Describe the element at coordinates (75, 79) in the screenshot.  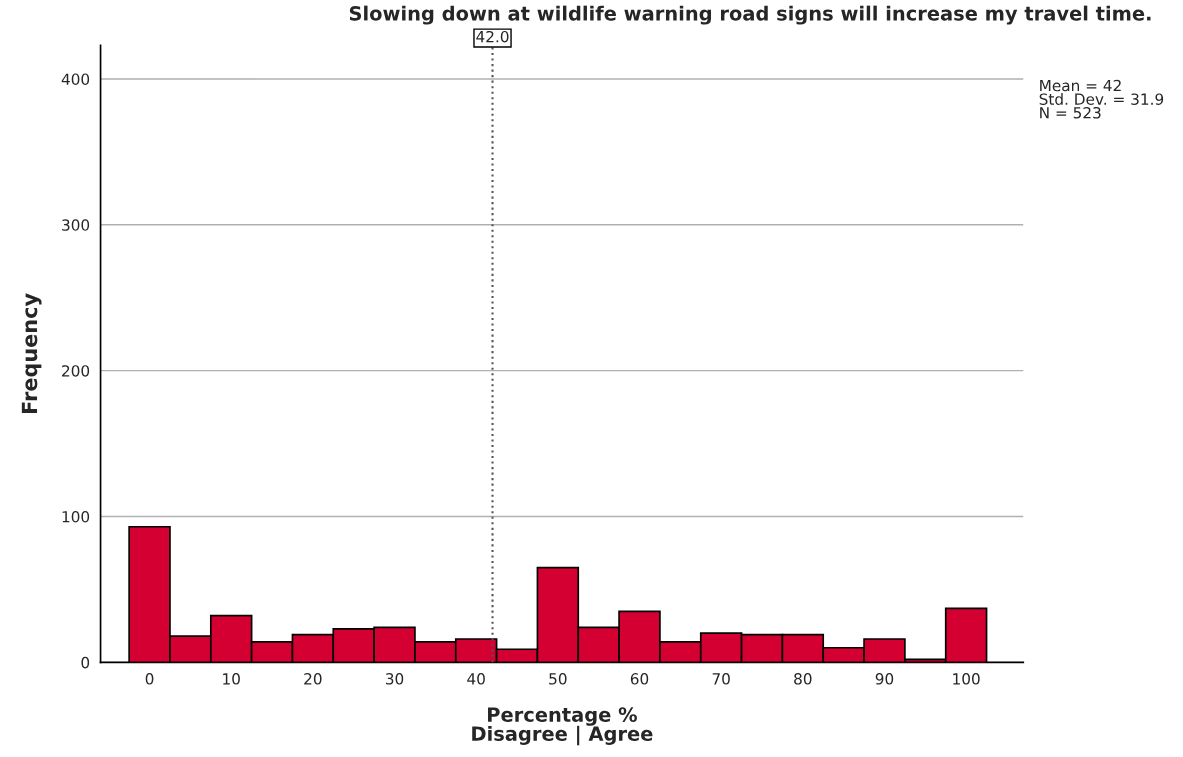
I see `y-tick-label: 400` at that location.